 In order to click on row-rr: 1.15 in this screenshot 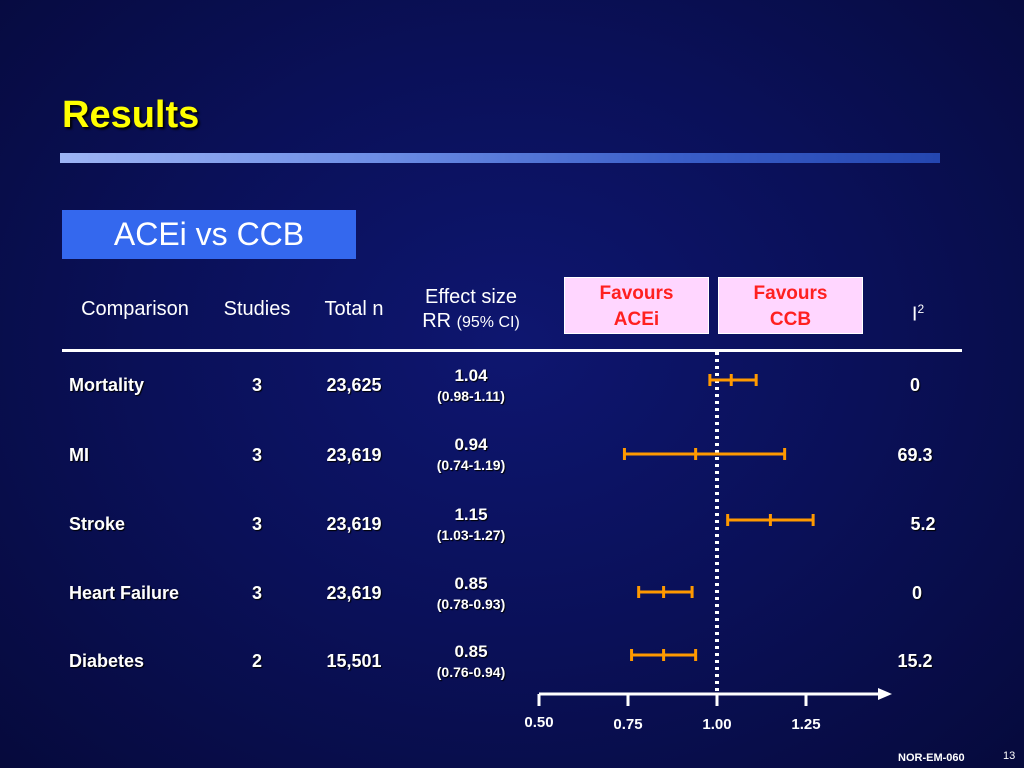, I will do `click(471, 514)`.